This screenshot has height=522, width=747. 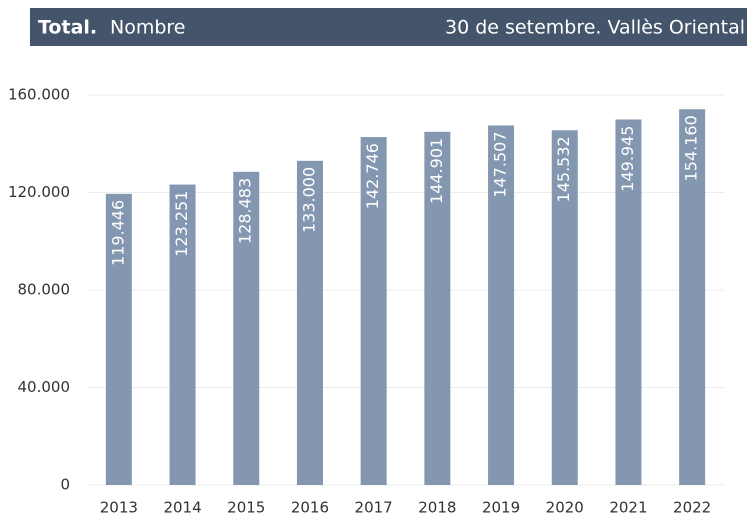 I want to click on x-tick-label: 2016, so click(x=310, y=508).